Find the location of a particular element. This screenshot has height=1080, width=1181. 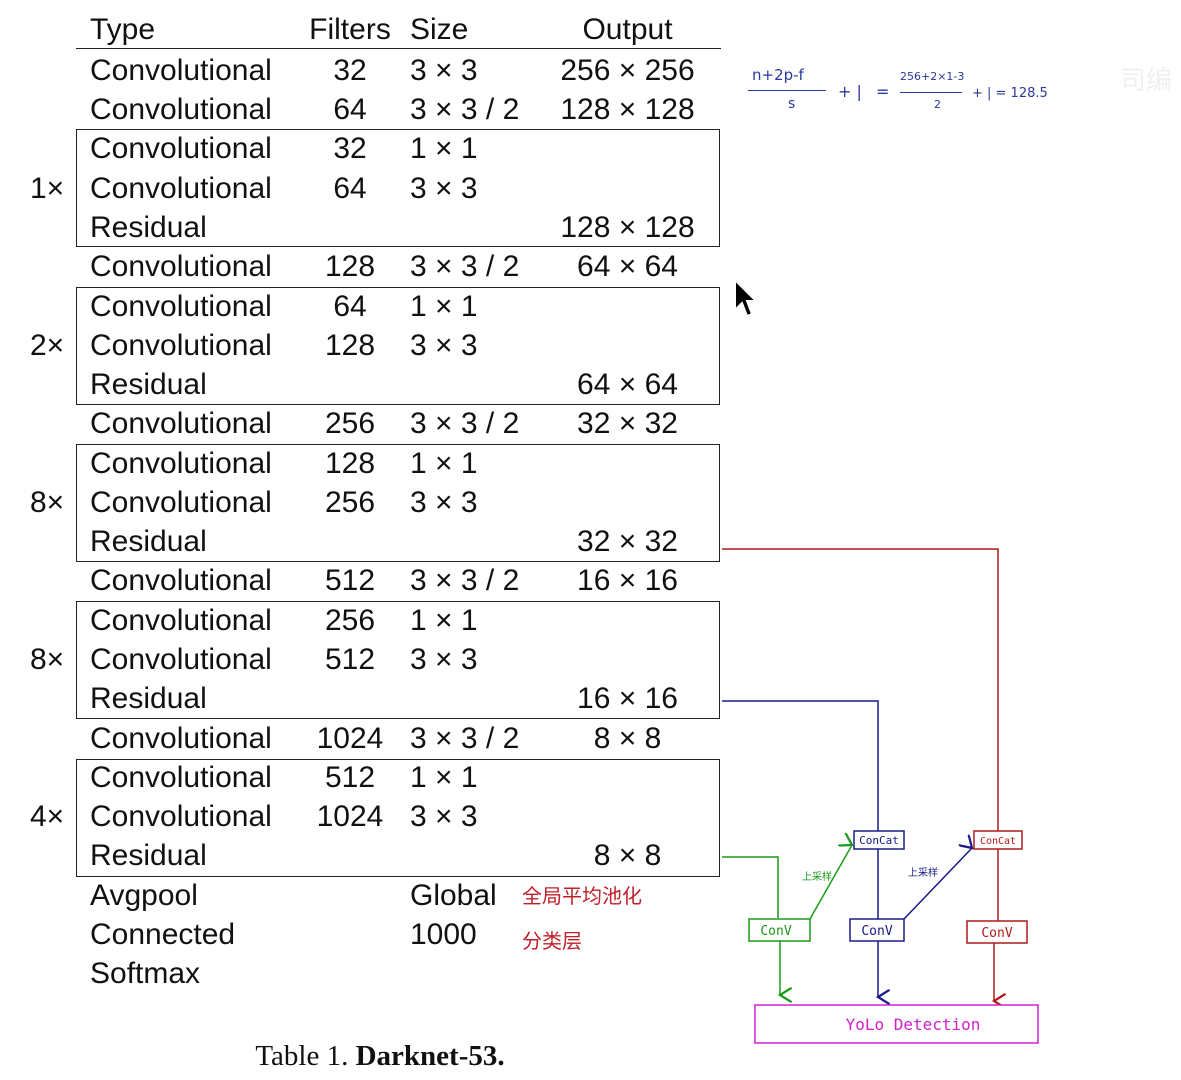

formula-rhs-denominator: 2 is located at coordinates (937, 104).